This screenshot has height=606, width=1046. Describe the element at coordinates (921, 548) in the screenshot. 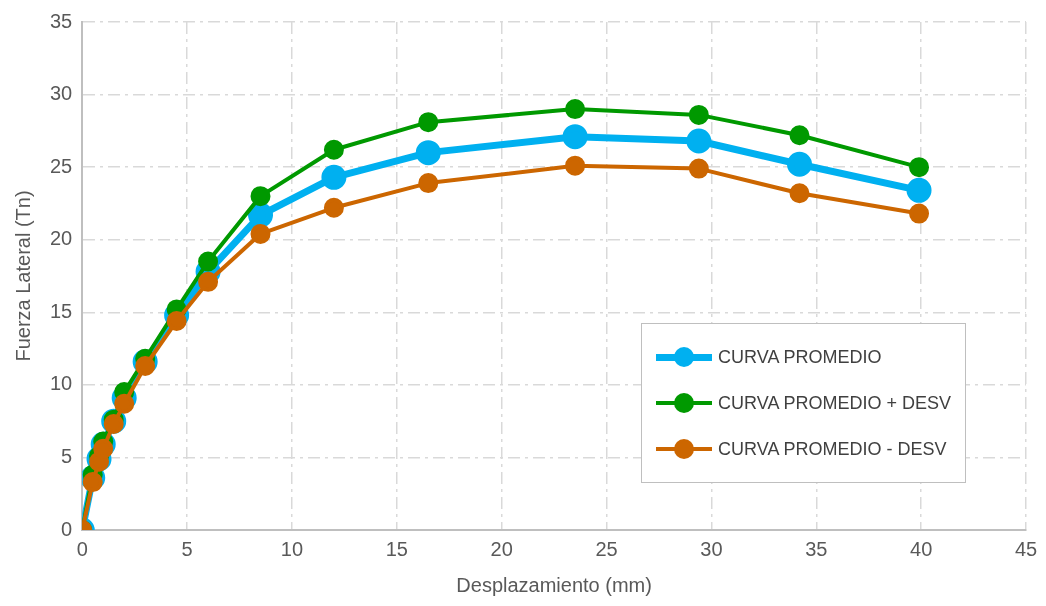

I see `x-tick-label: 40` at that location.